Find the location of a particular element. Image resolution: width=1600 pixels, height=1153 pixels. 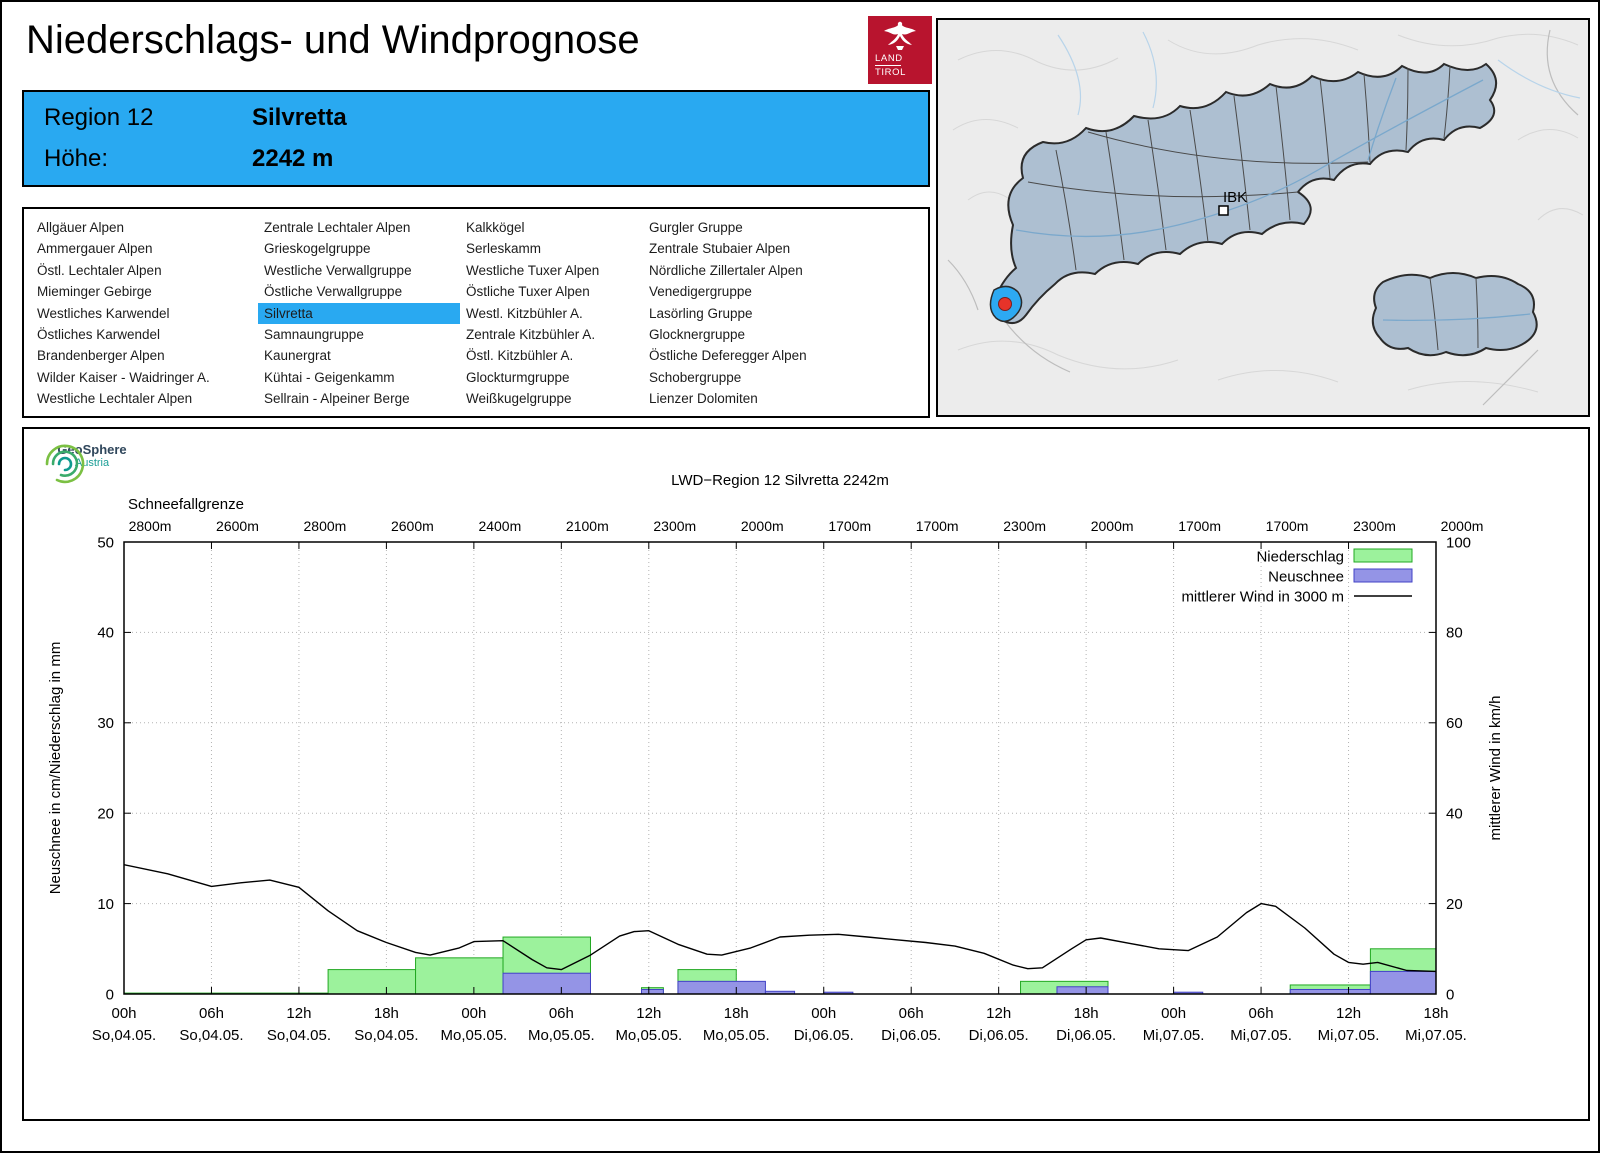

region-item: Lienzer Dolomiten is located at coordinates (703, 399).